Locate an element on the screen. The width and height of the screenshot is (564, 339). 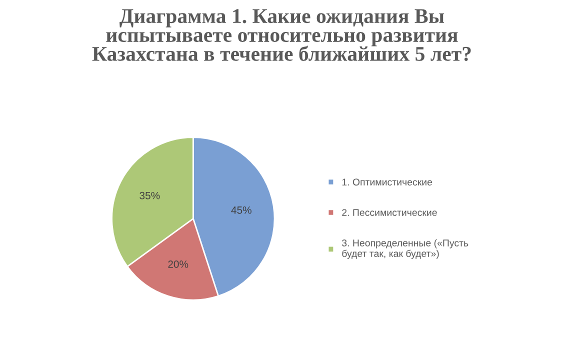
data-label: 35% is located at coordinates (150, 196).